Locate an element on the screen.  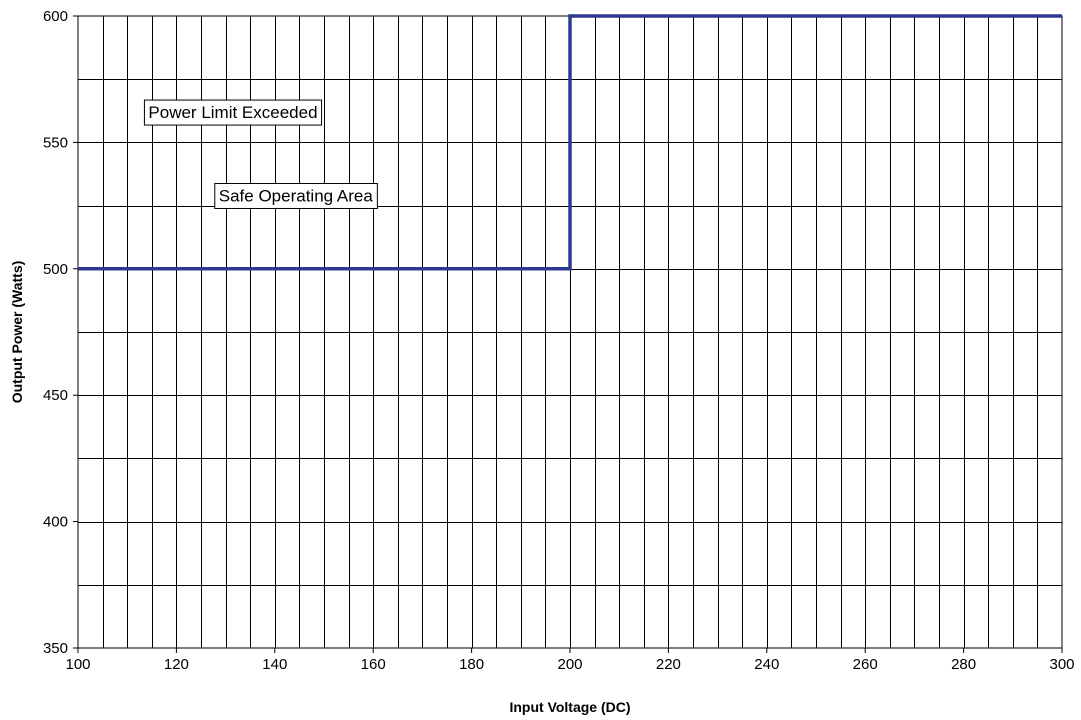
annotation-label: Power Limit Exceeded is located at coordinates (233, 112).